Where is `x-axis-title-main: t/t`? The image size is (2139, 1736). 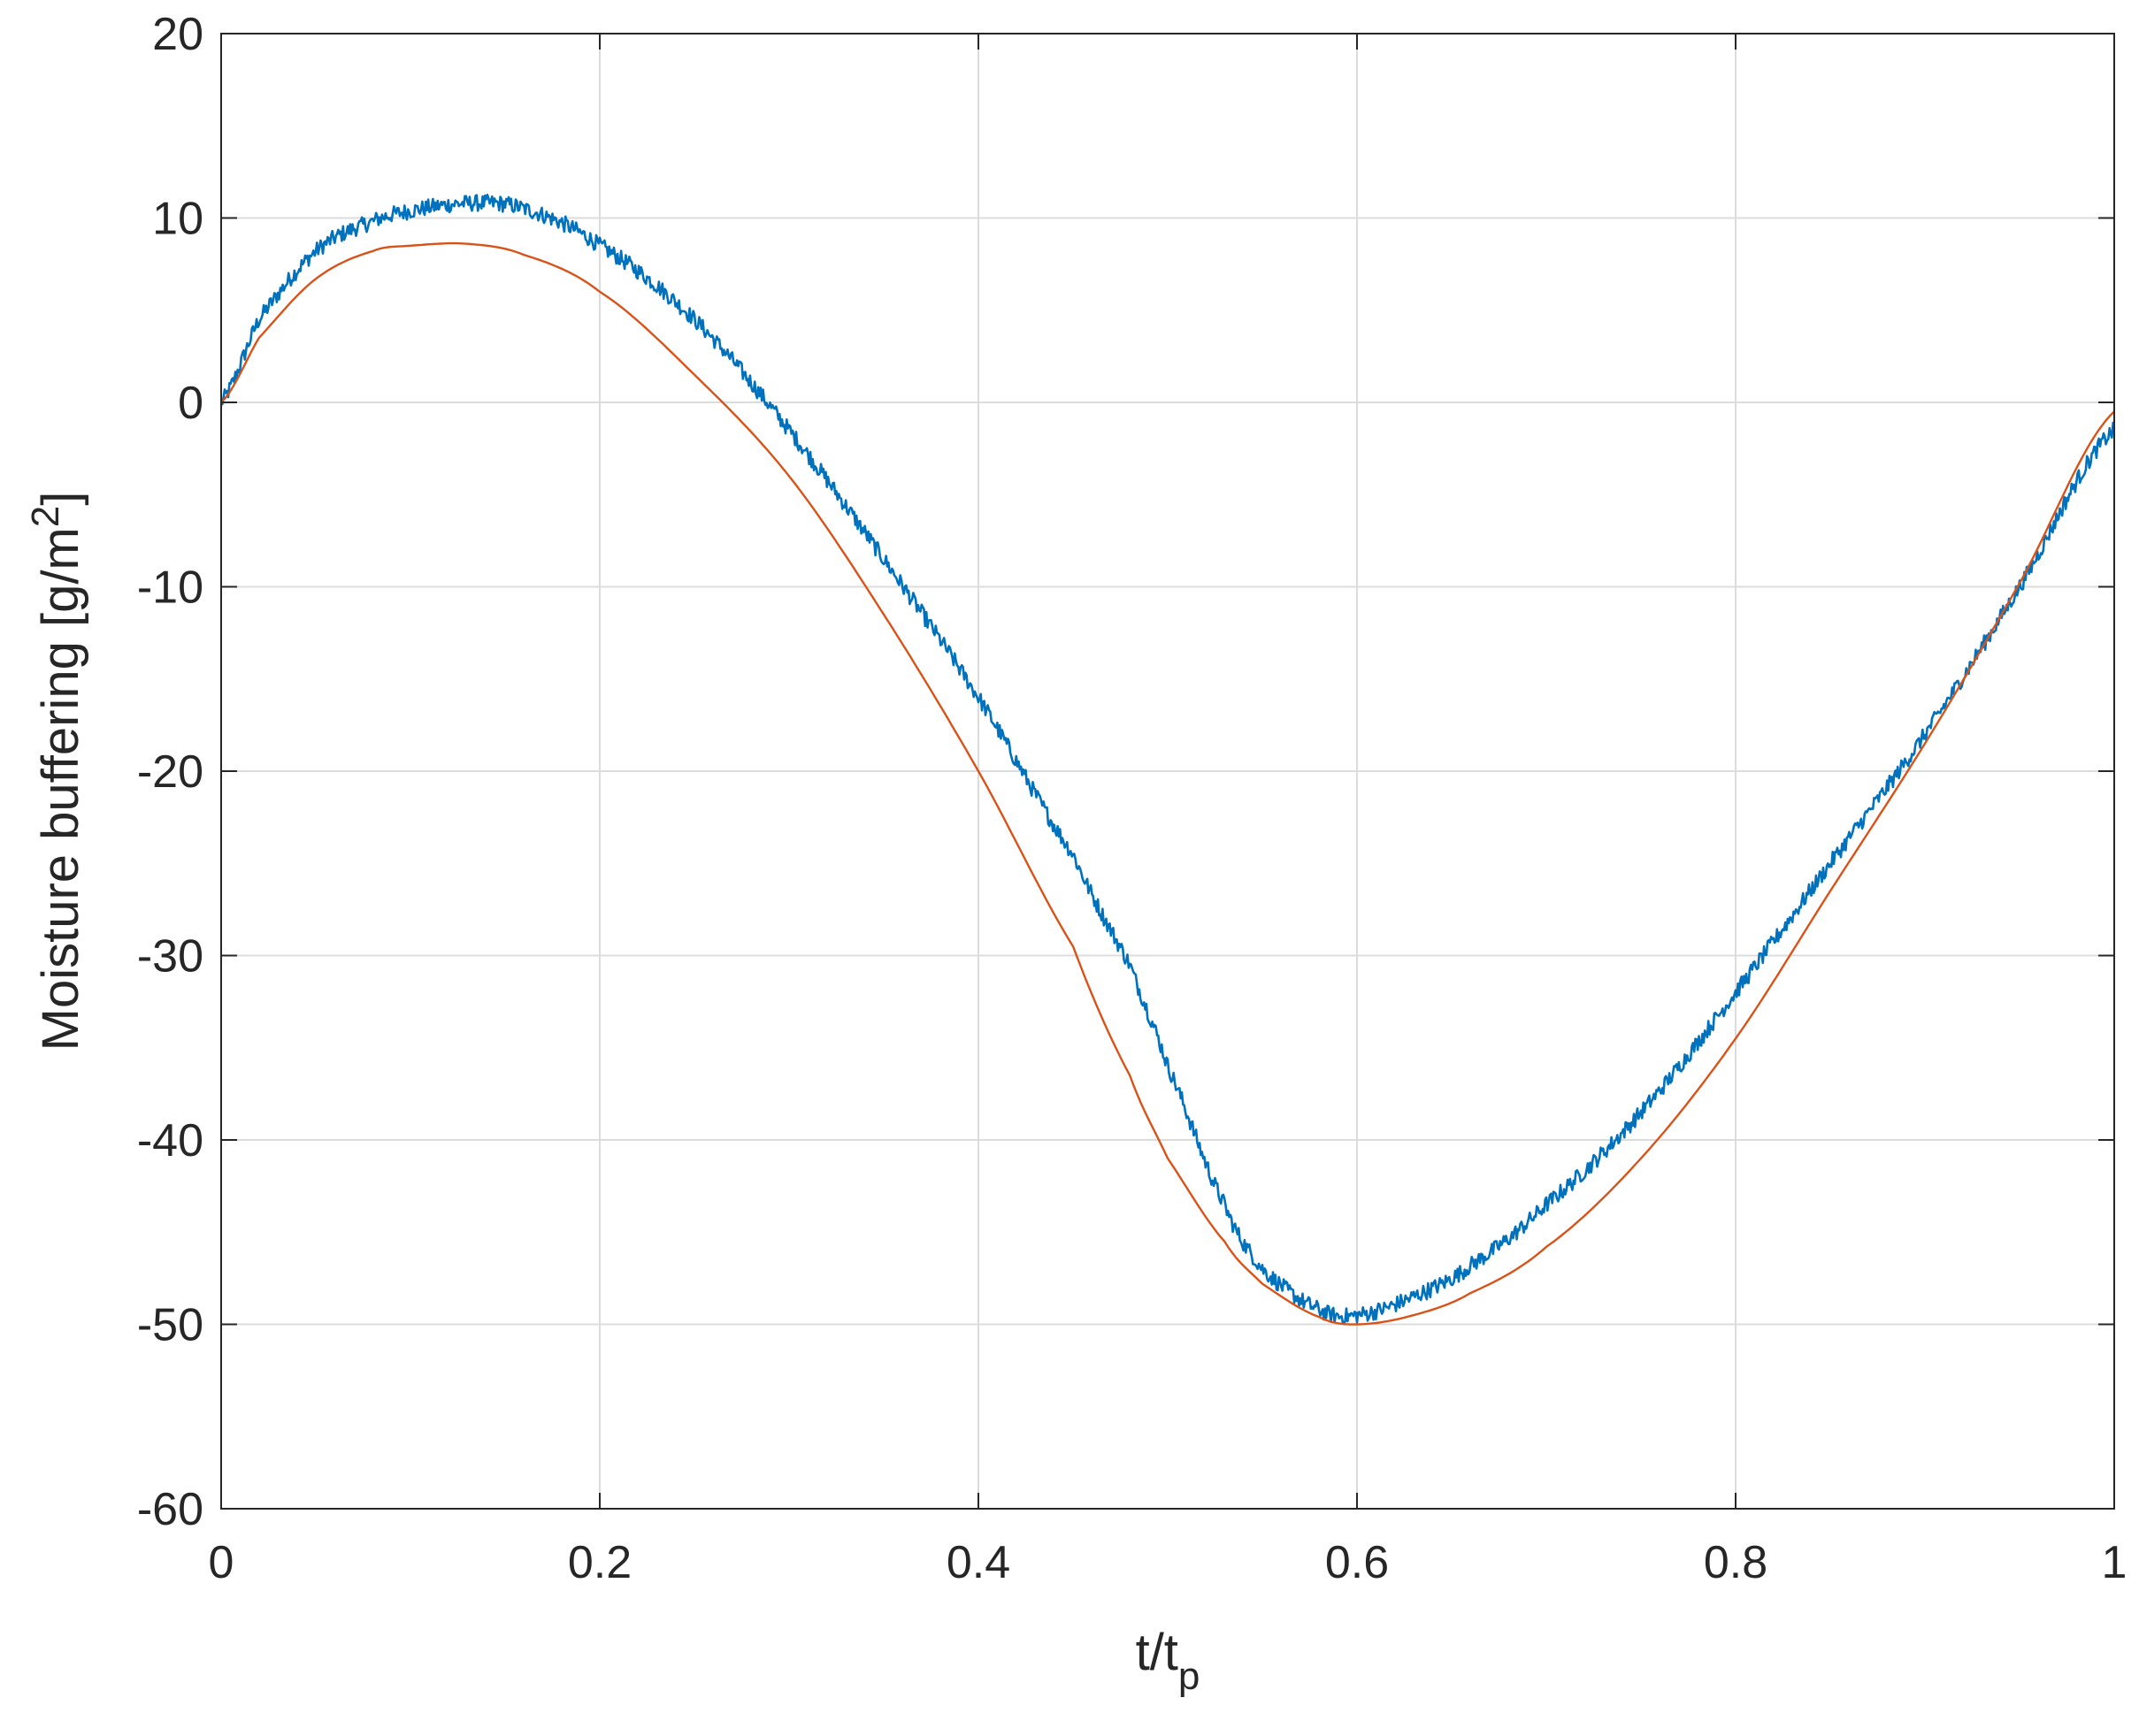
x-axis-title-main: t/t is located at coordinates (1157, 1652).